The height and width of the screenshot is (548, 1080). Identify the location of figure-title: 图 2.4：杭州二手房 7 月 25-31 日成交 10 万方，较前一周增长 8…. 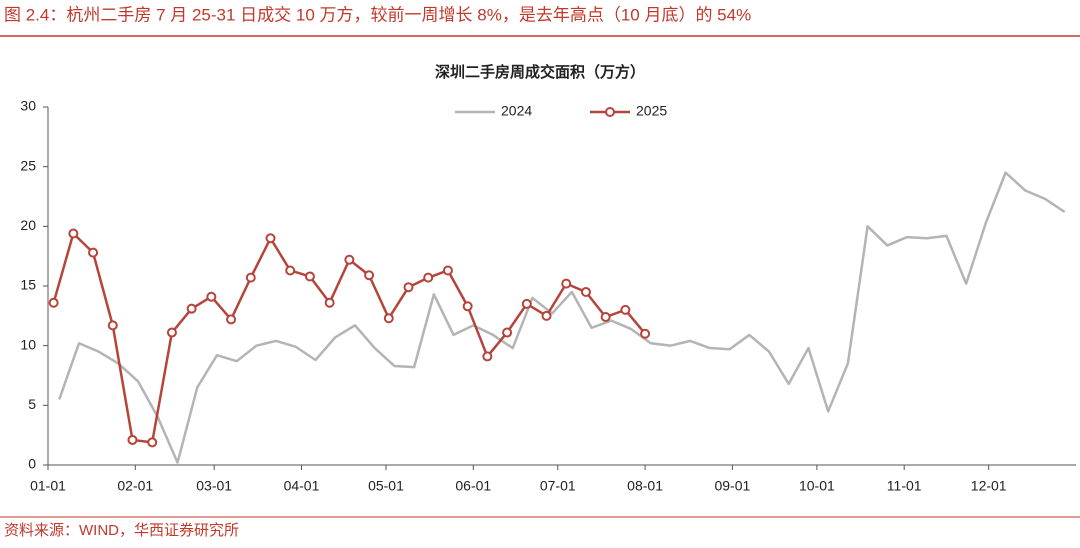
(377, 14).